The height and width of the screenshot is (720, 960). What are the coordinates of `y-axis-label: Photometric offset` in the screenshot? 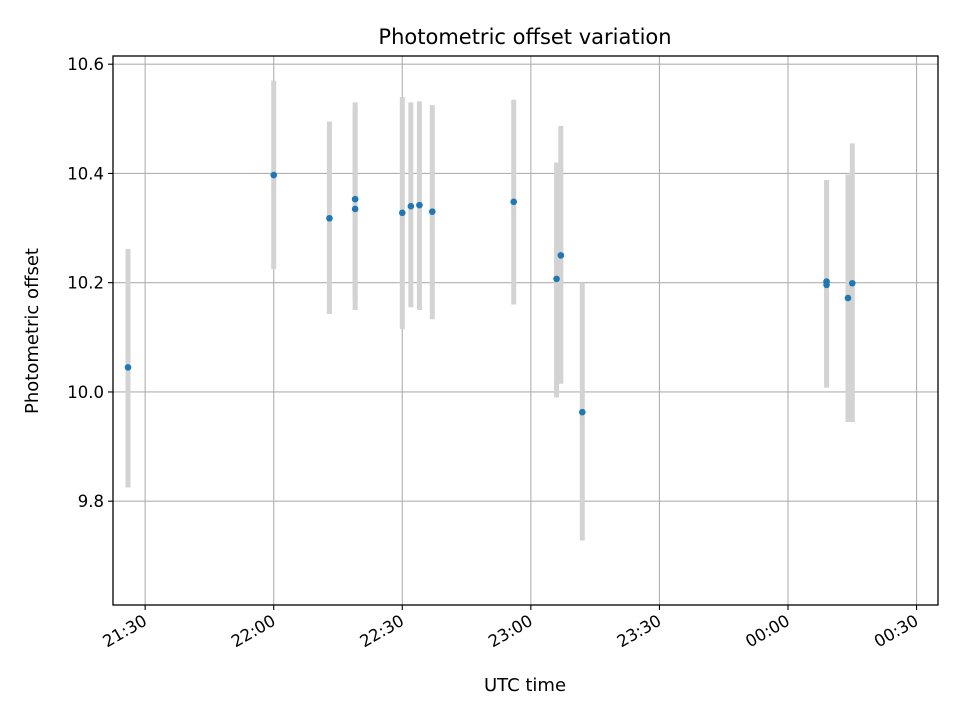 It's located at (32, 331).